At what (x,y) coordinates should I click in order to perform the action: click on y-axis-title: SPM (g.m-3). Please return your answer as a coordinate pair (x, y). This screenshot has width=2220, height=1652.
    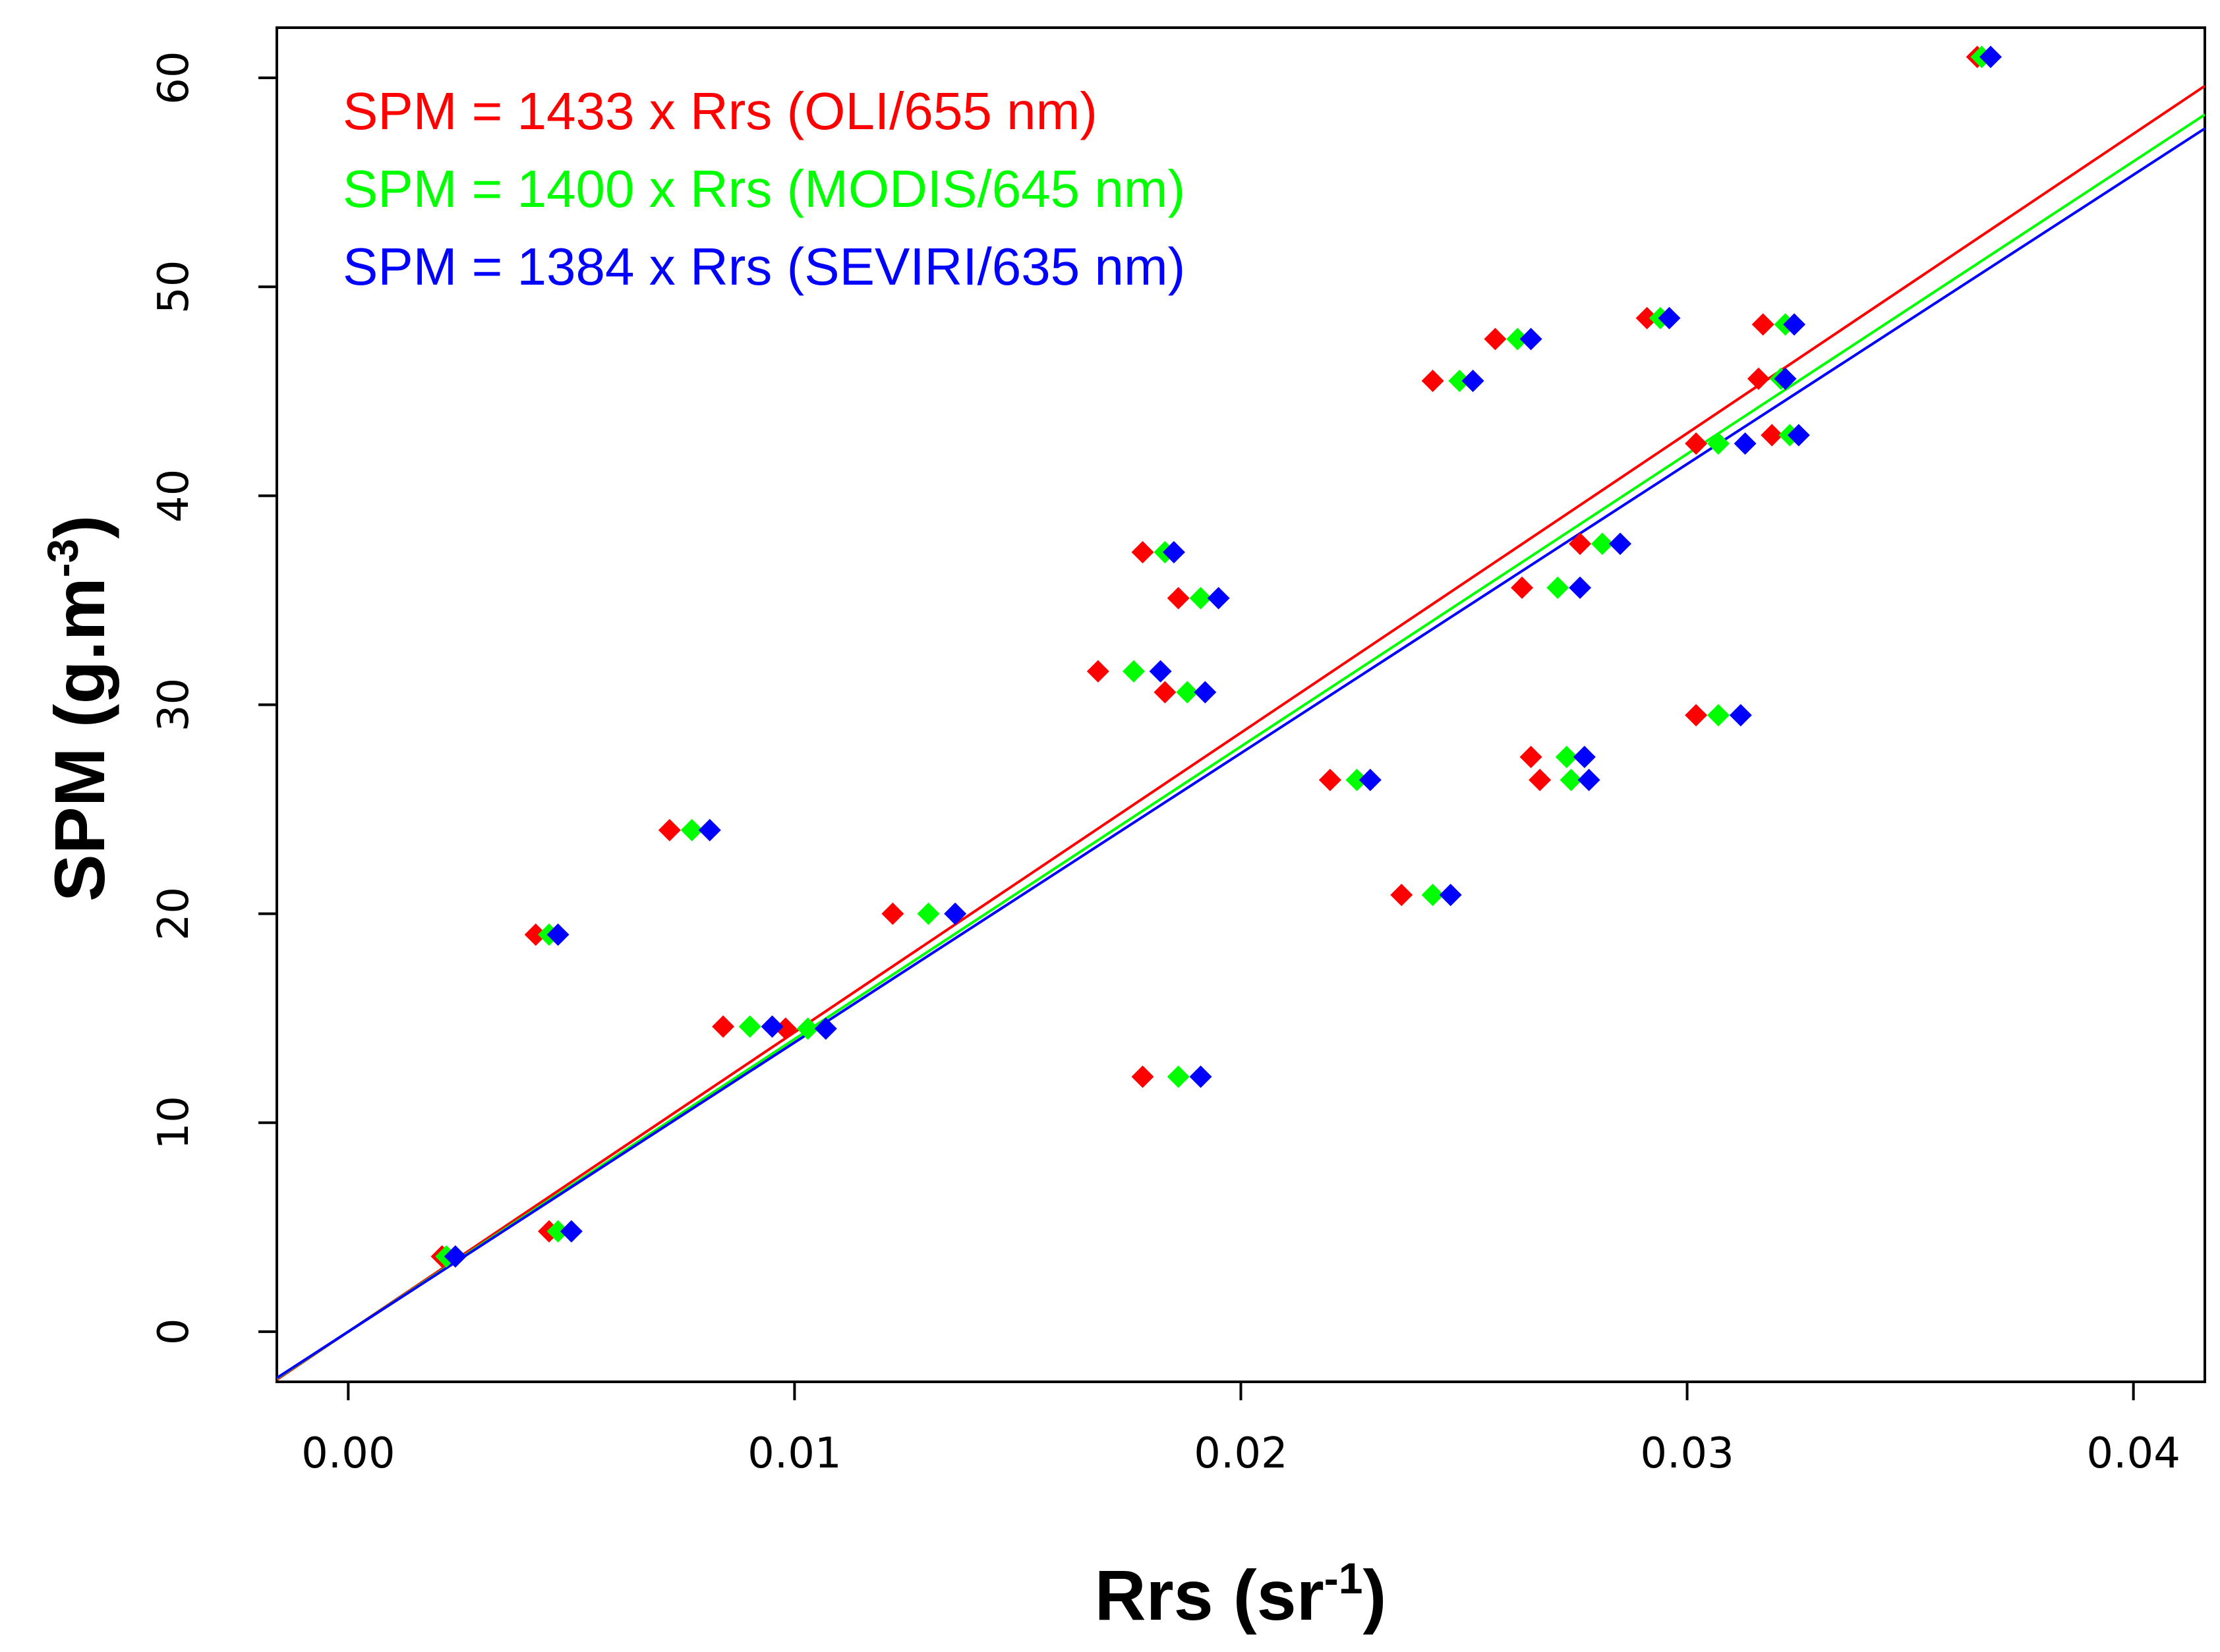
    Looking at the image, I should click on (78, 708).